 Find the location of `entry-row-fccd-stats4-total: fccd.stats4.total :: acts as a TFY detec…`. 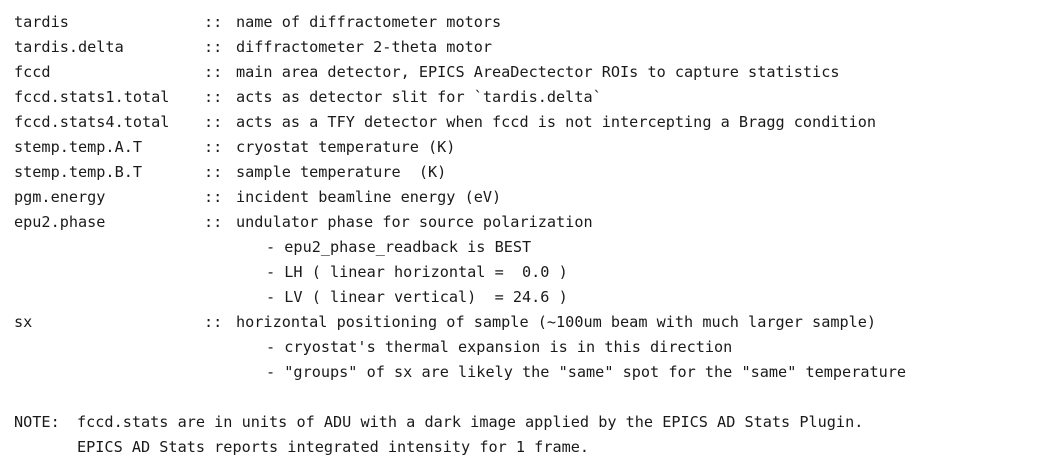

entry-row-fccd-stats4-total: fccd.stats4.total :: acts as a TFY detec… is located at coordinates (460, 122).